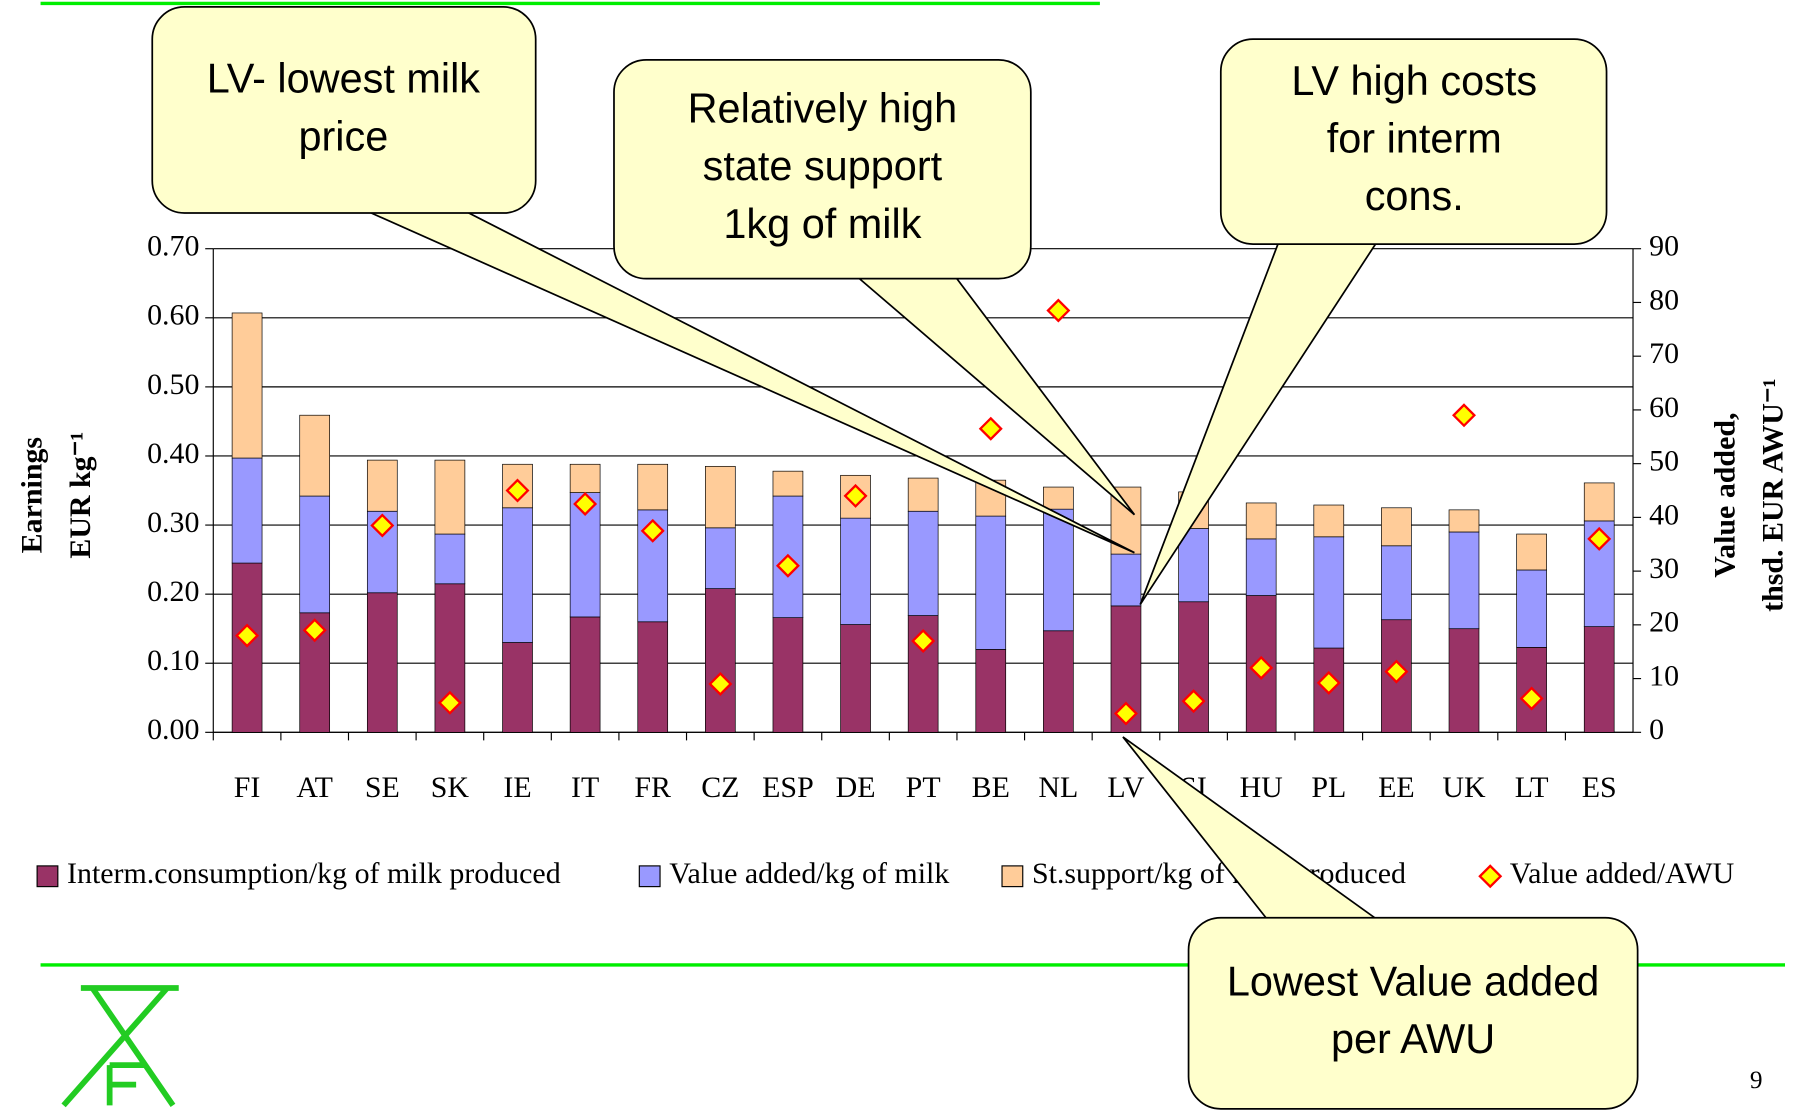  I want to click on y2-tick-label: 90, so click(1664, 246).